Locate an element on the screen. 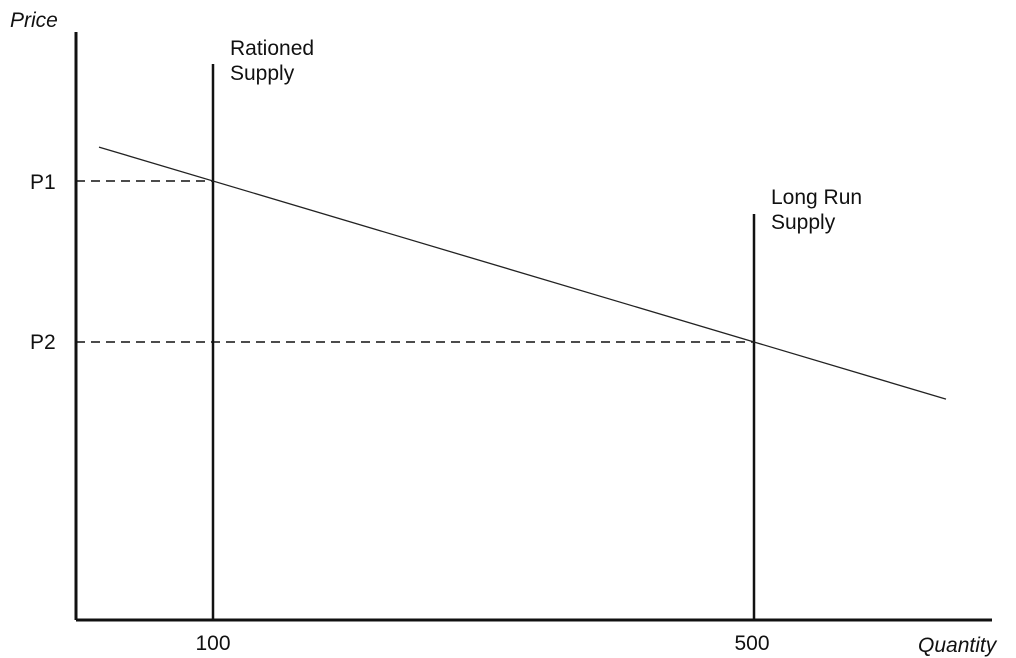  long-run-supply-label-line2: Supply is located at coordinates (803, 222).